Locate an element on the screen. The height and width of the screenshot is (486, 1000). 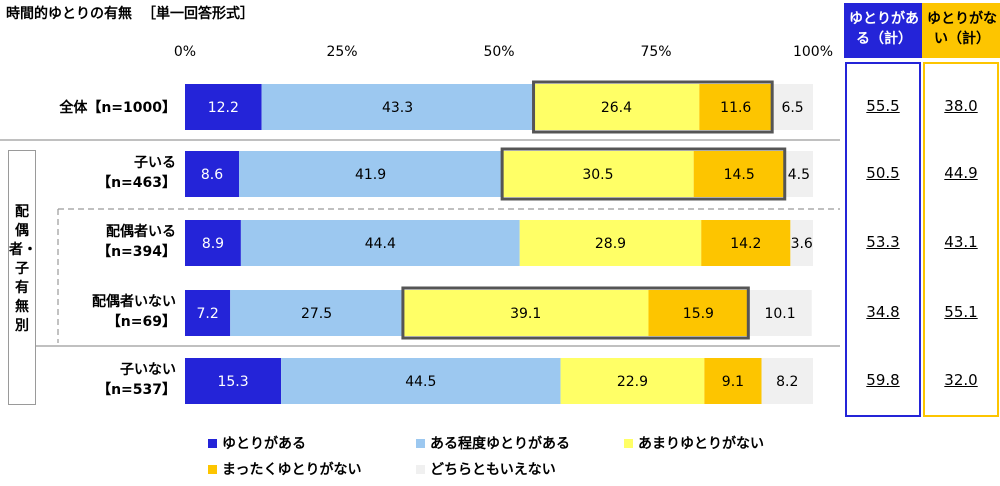
data-label: 10.1 is located at coordinates (779, 314).